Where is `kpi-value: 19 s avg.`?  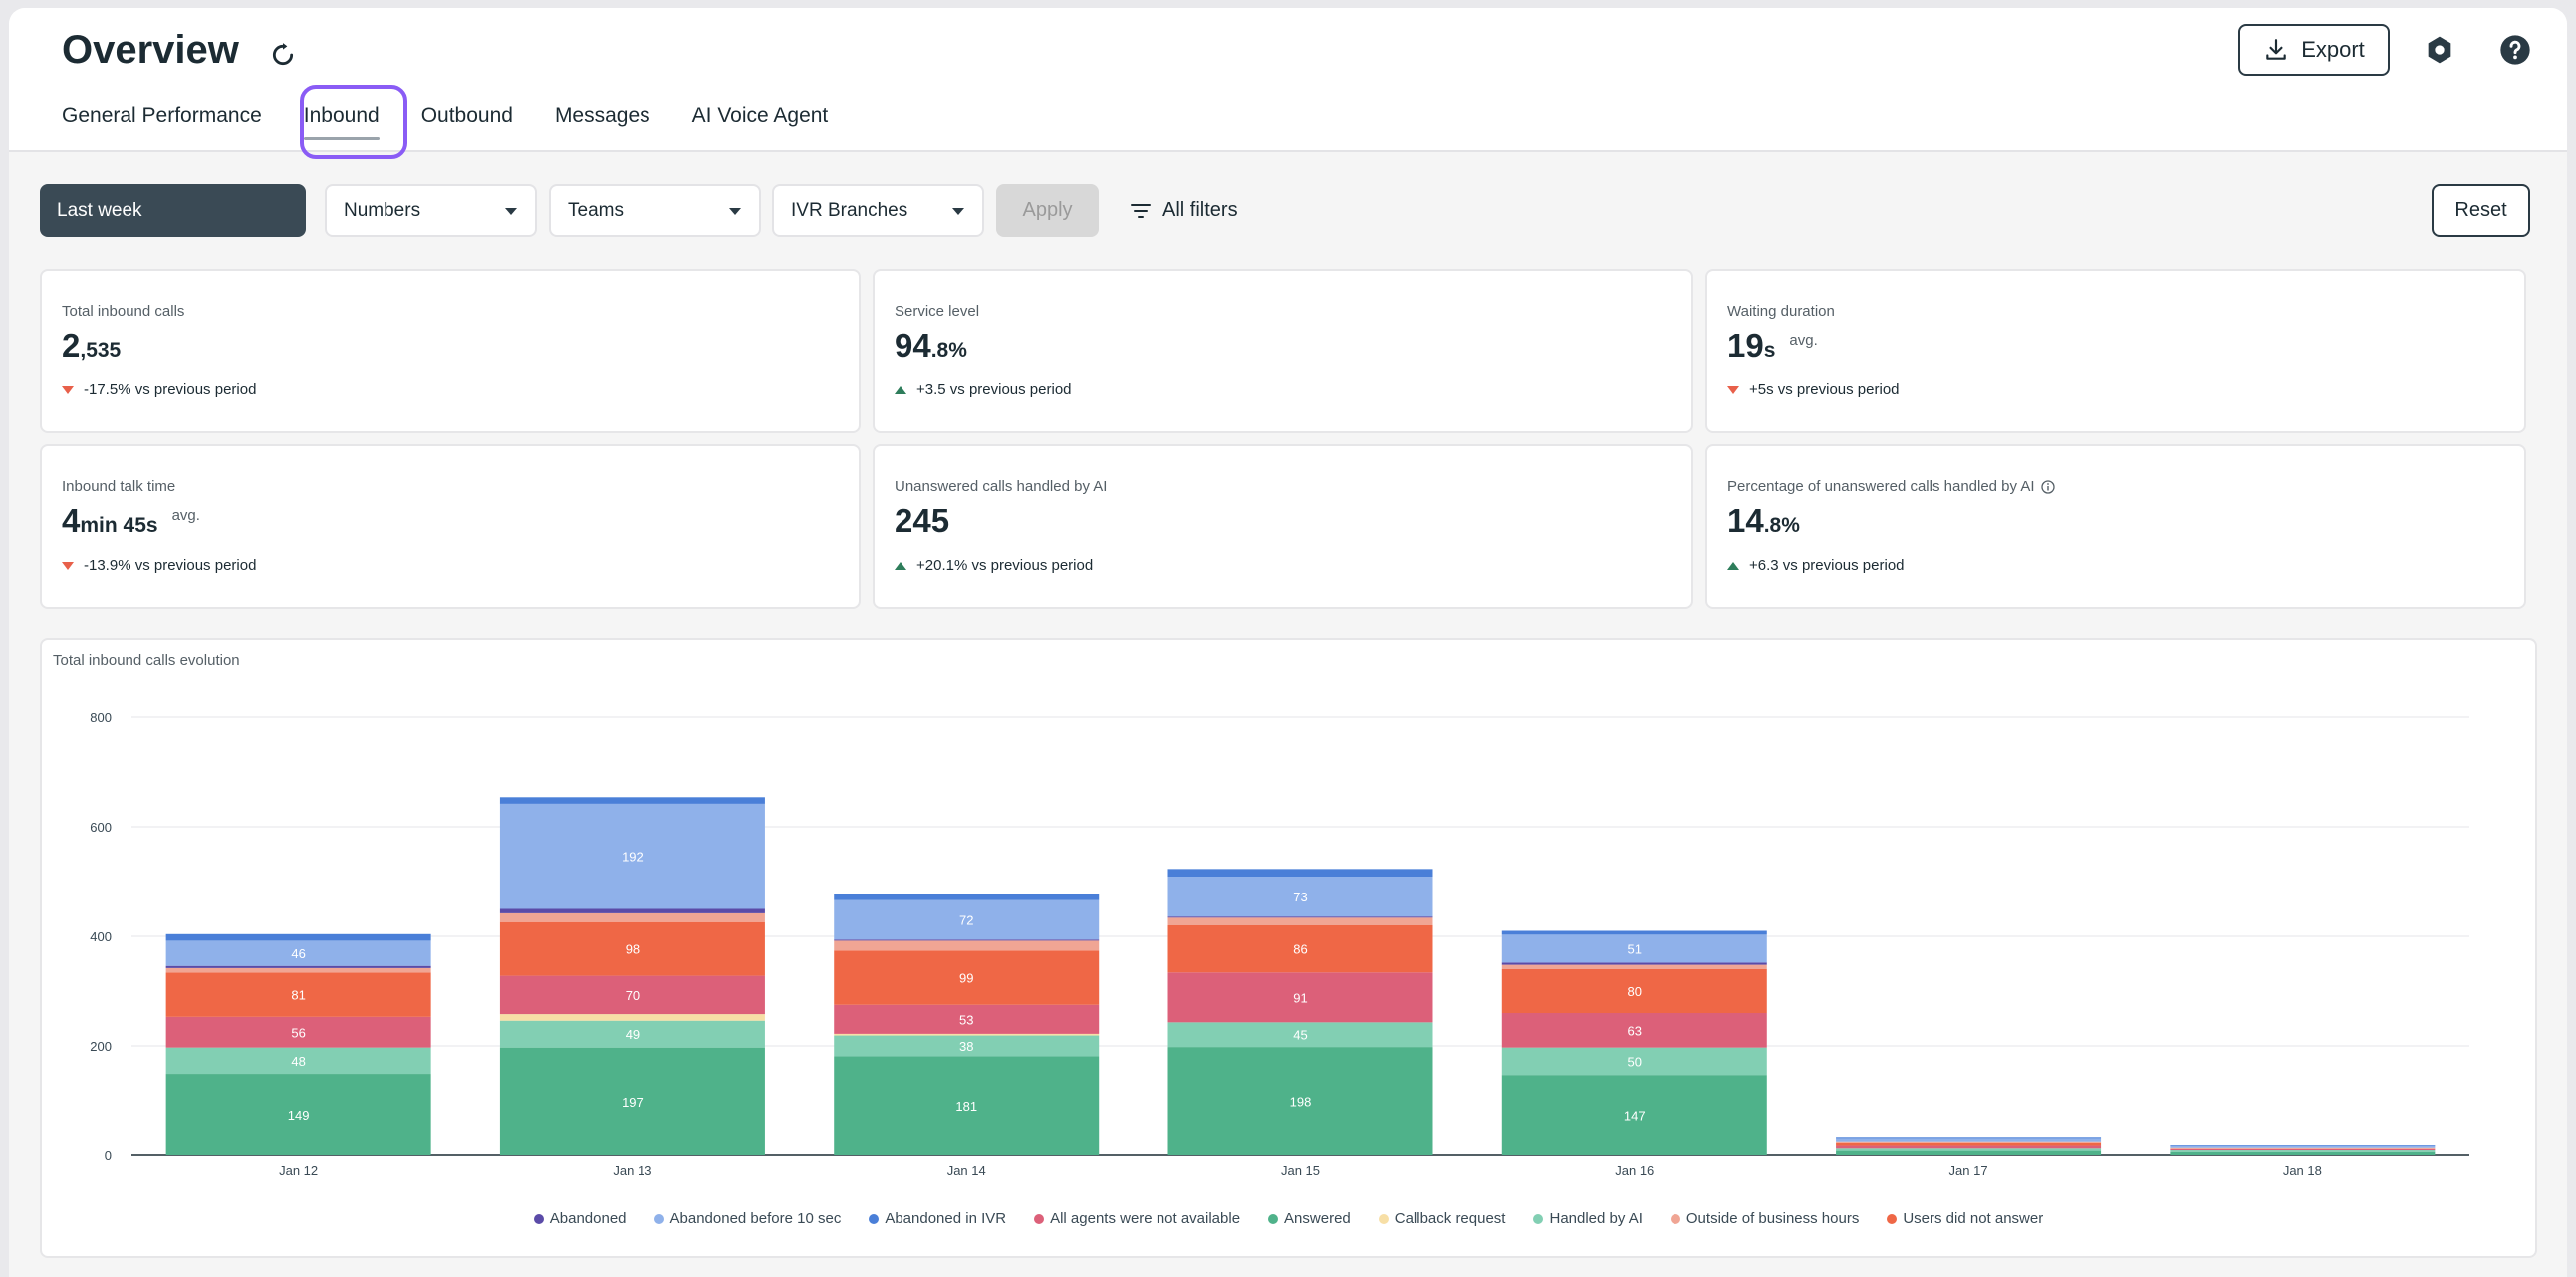
kpi-value: 19 s avg. is located at coordinates (1772, 345).